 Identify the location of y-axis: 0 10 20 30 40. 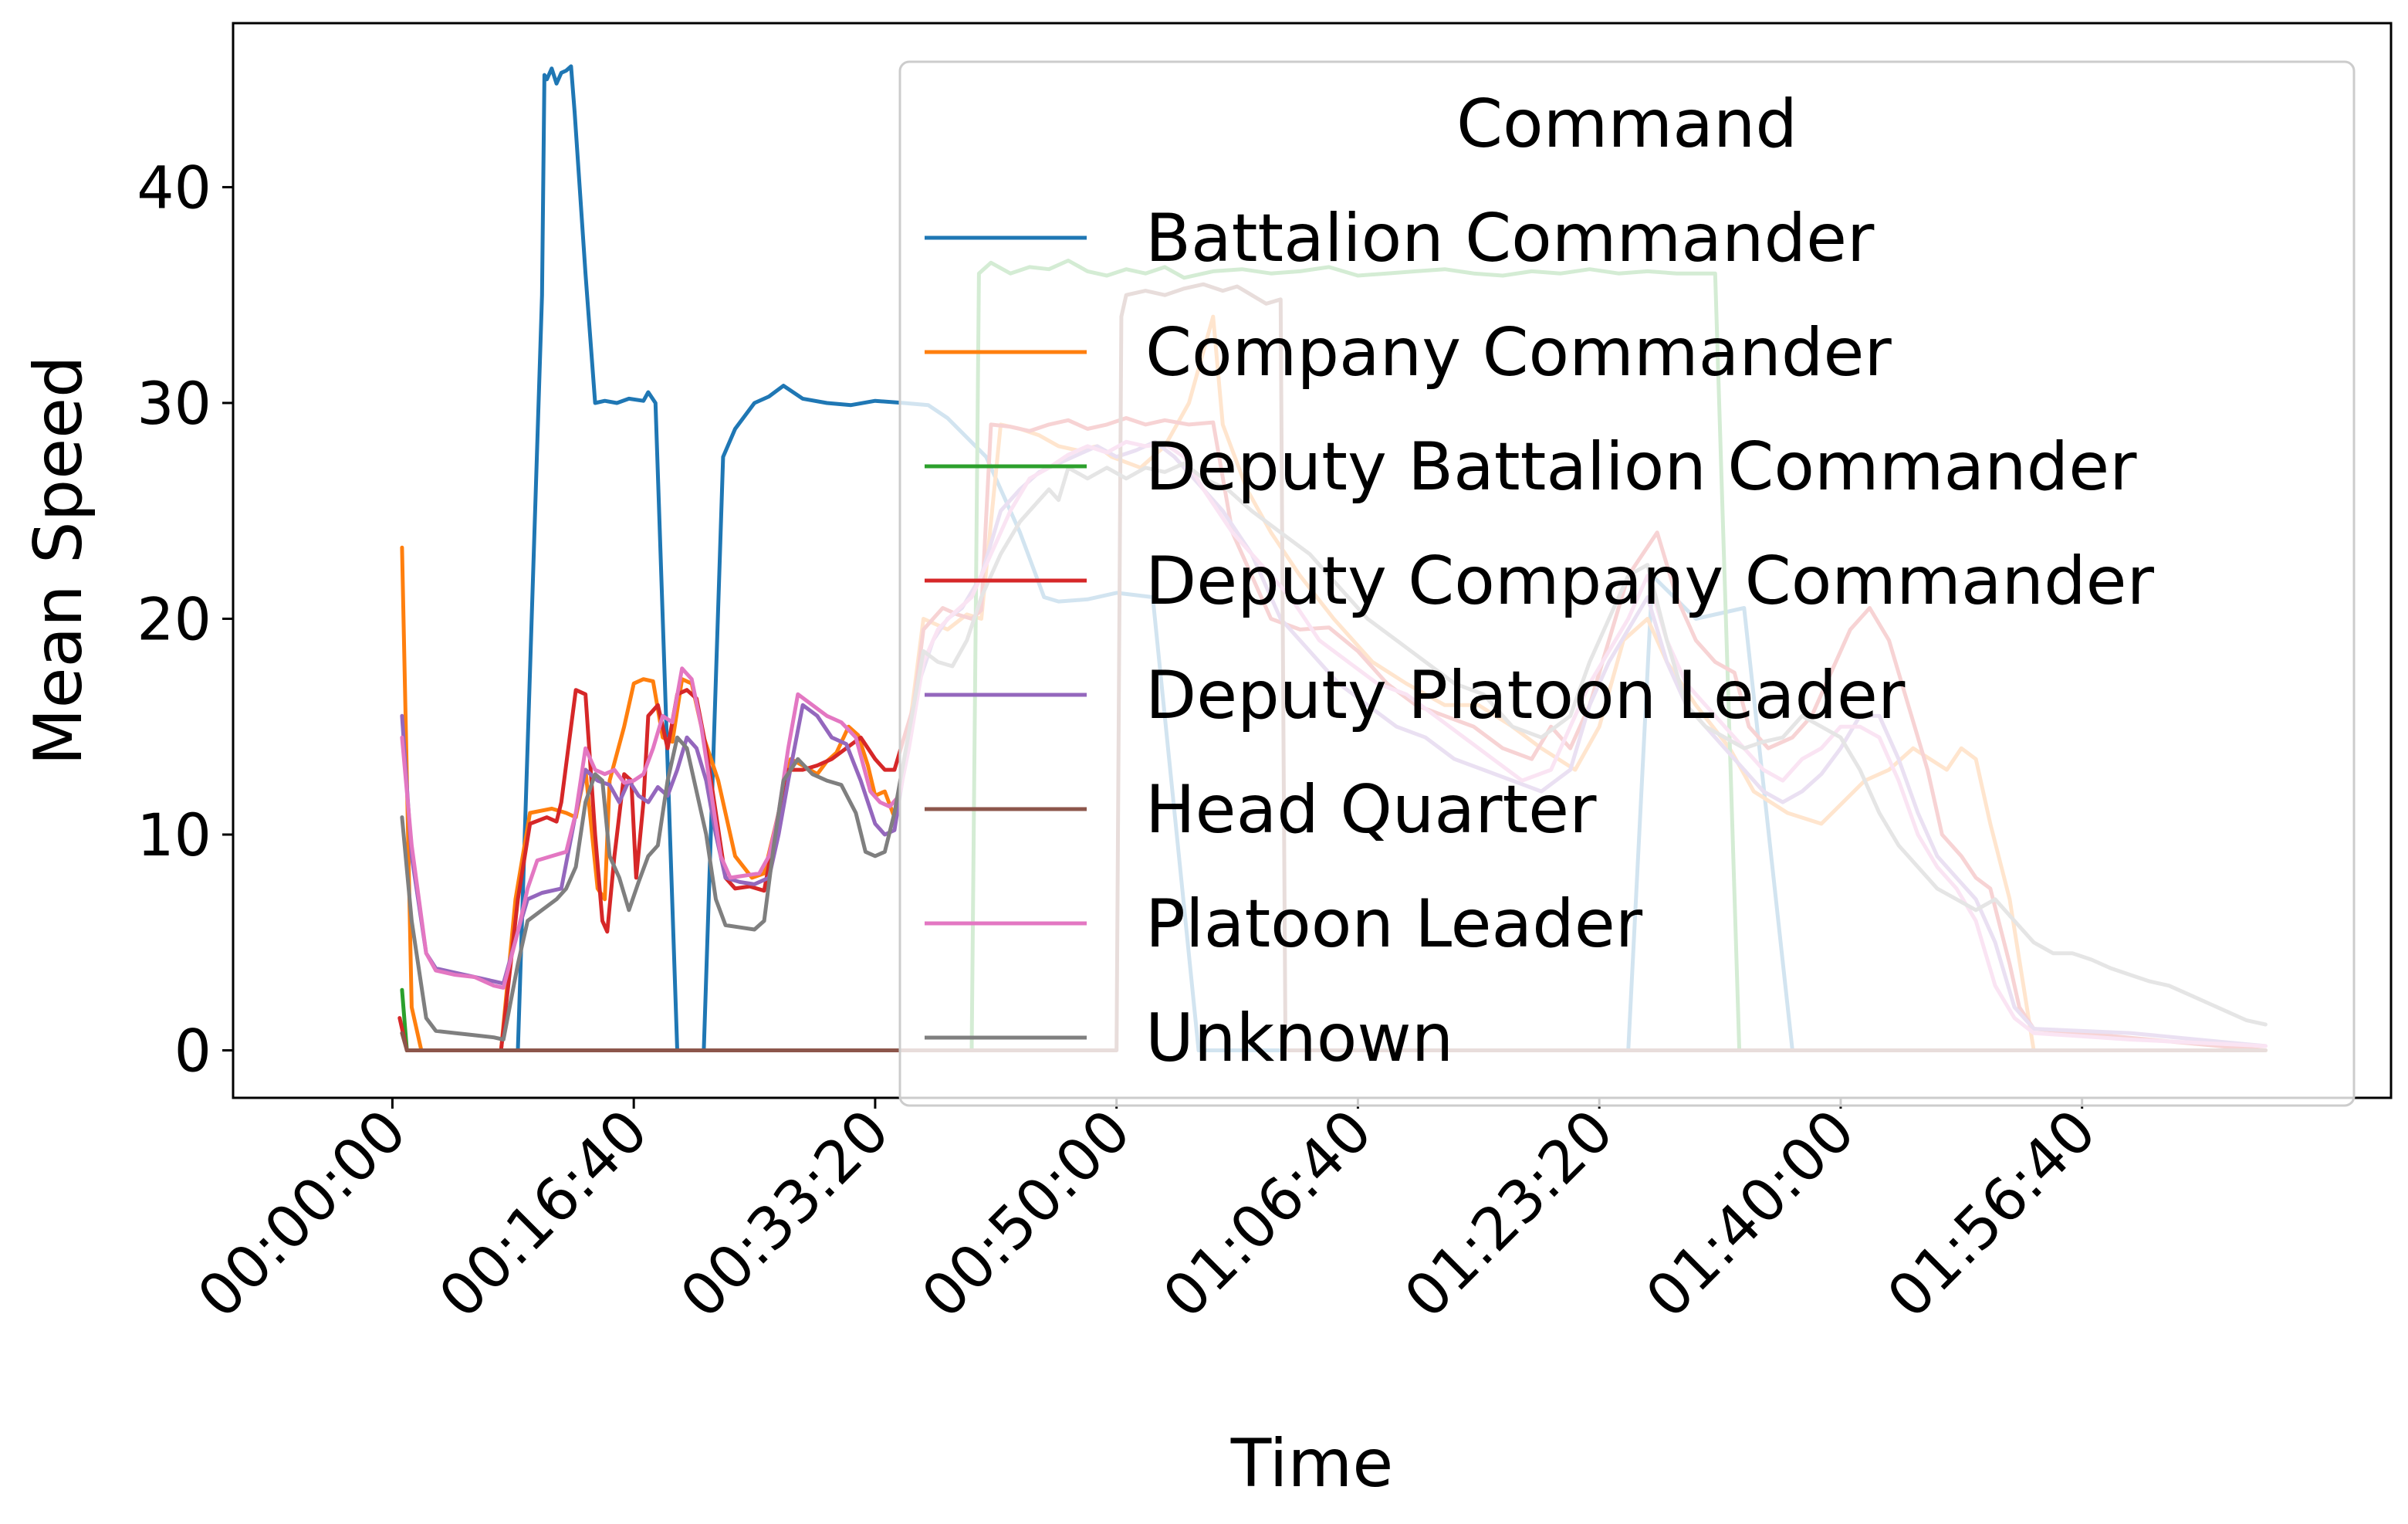
(185, 619).